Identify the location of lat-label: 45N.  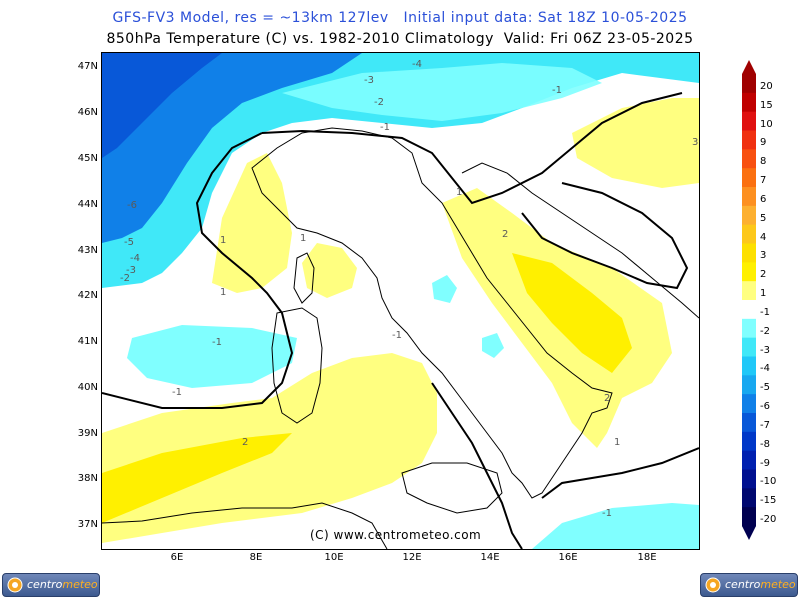
(87, 158).